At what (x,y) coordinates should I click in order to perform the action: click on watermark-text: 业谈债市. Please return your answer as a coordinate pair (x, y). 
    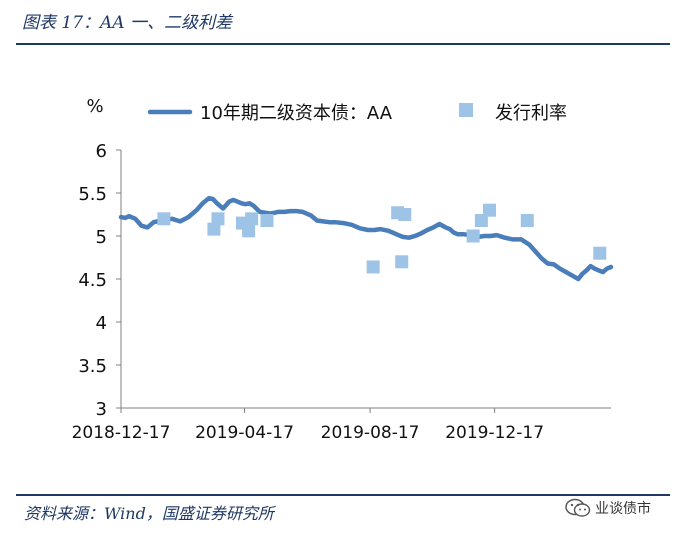
    Looking at the image, I should click on (623, 509).